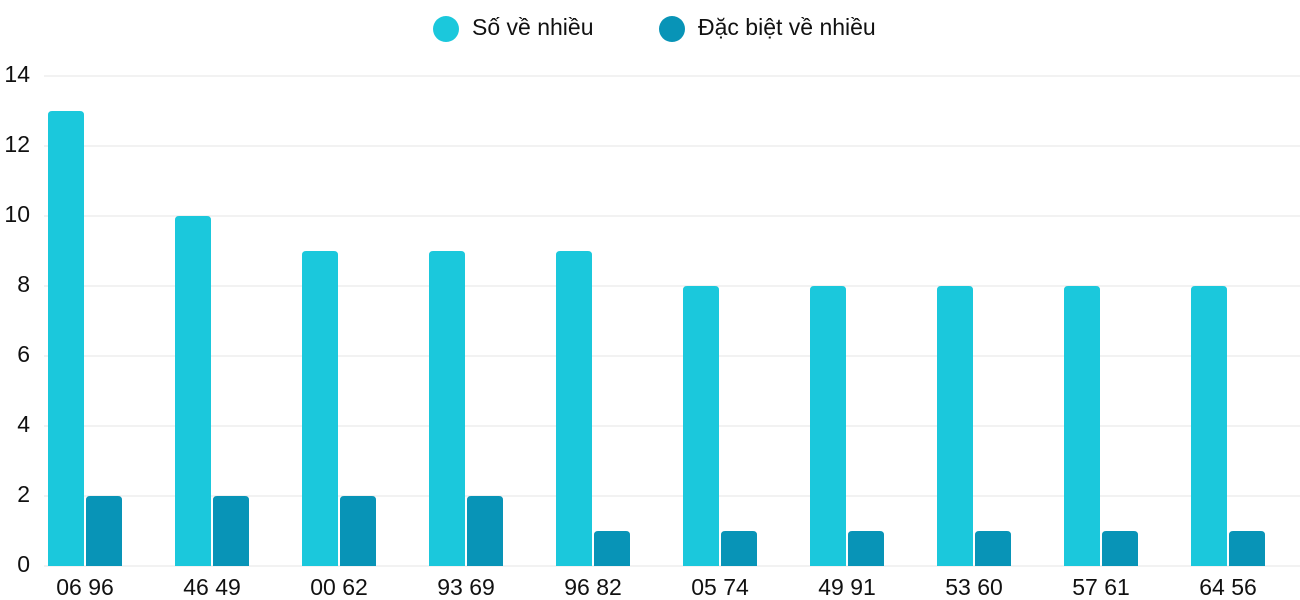 Image resolution: width=1300 pixels, height=600 pixels. What do you see at coordinates (23, 424) in the screenshot?
I see `y-tick-label: 4` at bounding box center [23, 424].